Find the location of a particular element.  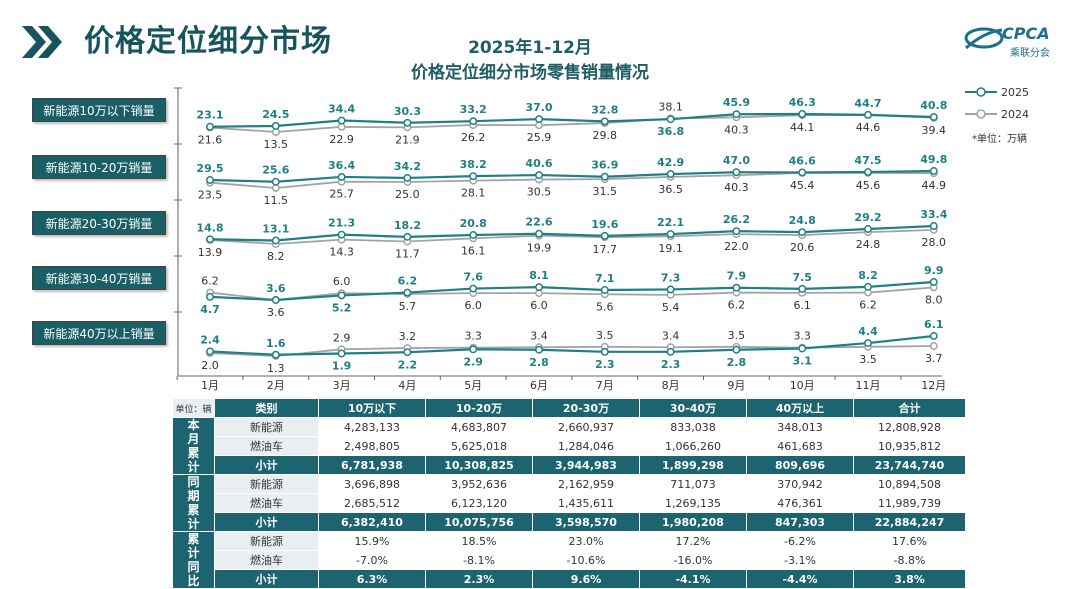

table-value-cell: 3,598,570 is located at coordinates (586, 522).